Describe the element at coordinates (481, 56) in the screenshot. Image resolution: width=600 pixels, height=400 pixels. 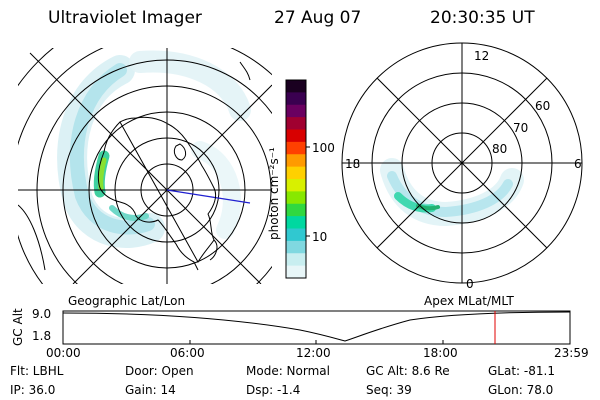
I see `mlt-label-12: 12` at that location.